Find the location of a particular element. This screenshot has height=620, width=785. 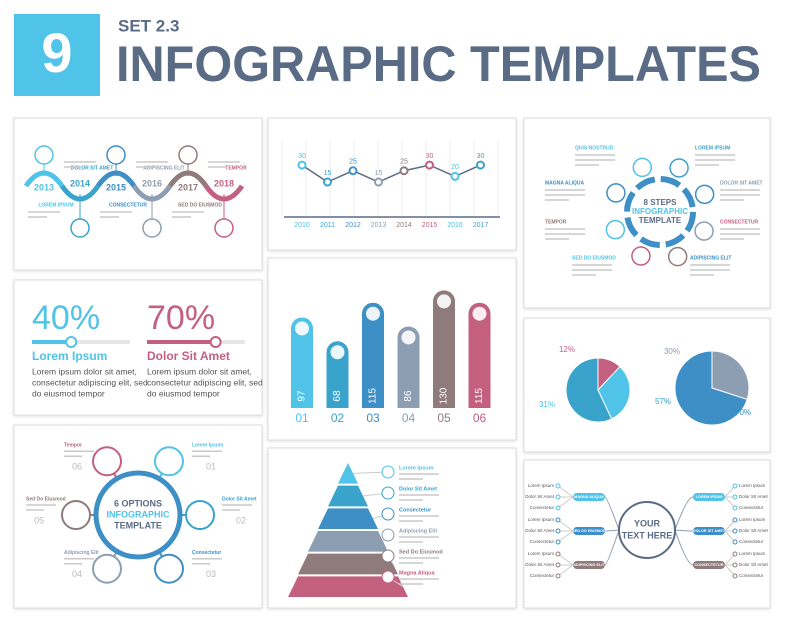

timeline-year: 2017 is located at coordinates (188, 187).